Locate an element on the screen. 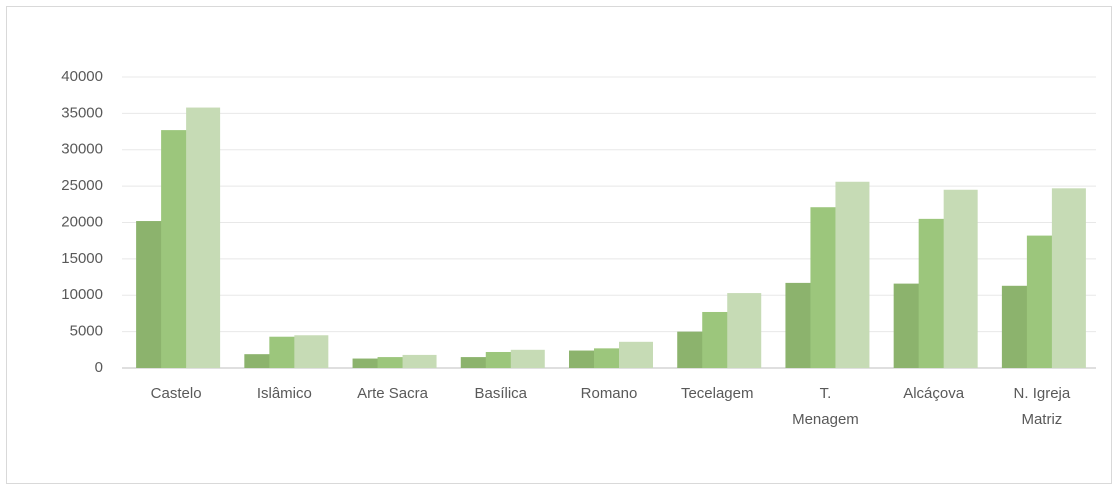 This screenshot has width=1118, height=484. x-tick-label: Alcáçova is located at coordinates (934, 393).